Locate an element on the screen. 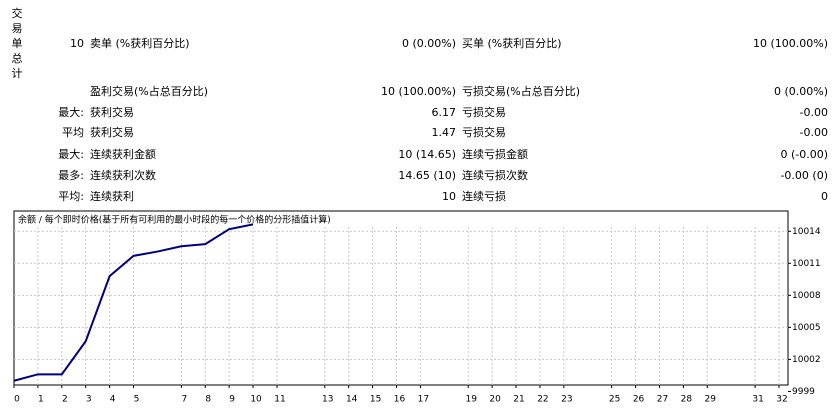 The image size is (838, 411). x-tick-label: 2 is located at coordinates (65, 400).